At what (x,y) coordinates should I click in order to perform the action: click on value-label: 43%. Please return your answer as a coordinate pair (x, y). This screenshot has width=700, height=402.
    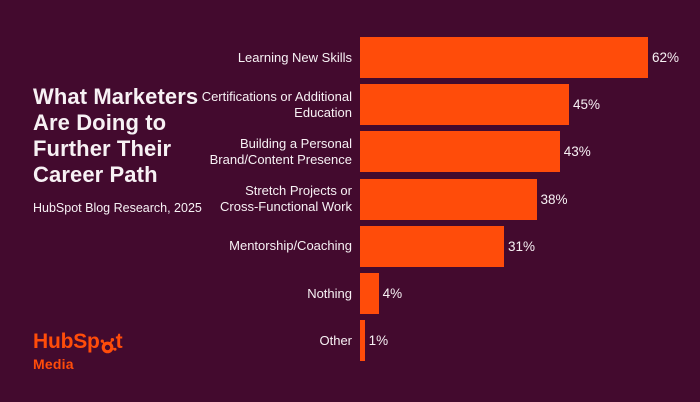
    Looking at the image, I should click on (577, 152).